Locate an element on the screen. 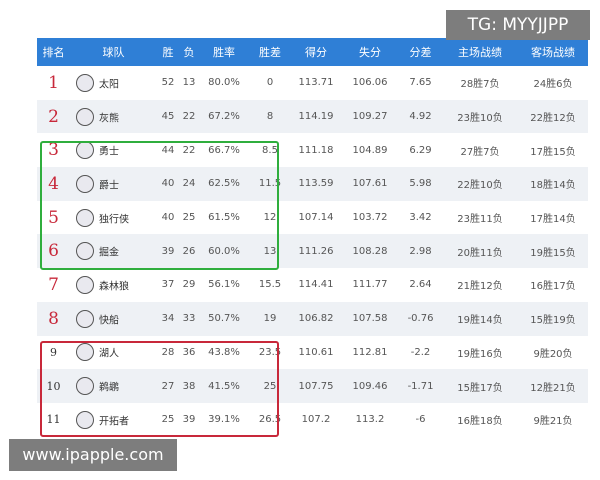 Image resolution: width=600 pixels, height=480 pixels. point-diff-cell: 6.29 is located at coordinates (420, 150).